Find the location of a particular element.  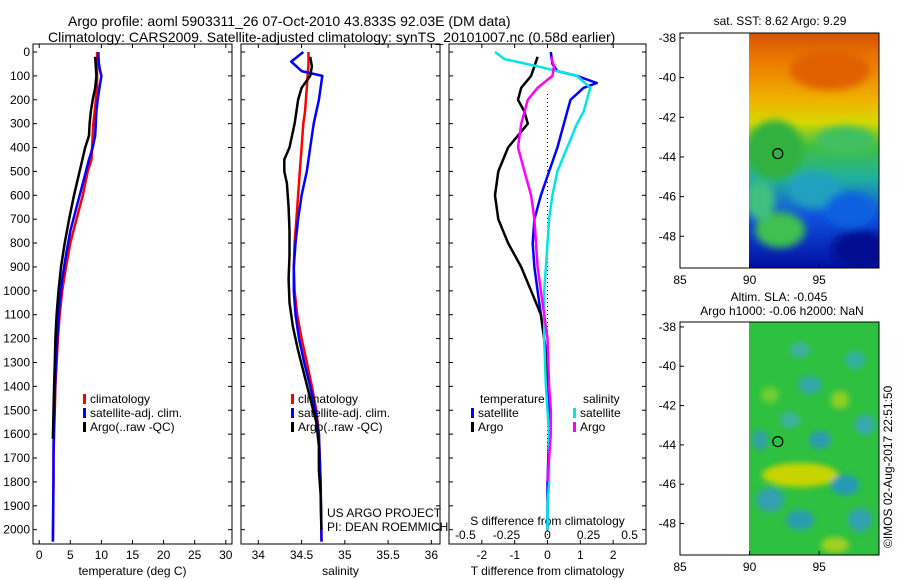

series-line-salinity-satellite is located at coordinates (543, 290).